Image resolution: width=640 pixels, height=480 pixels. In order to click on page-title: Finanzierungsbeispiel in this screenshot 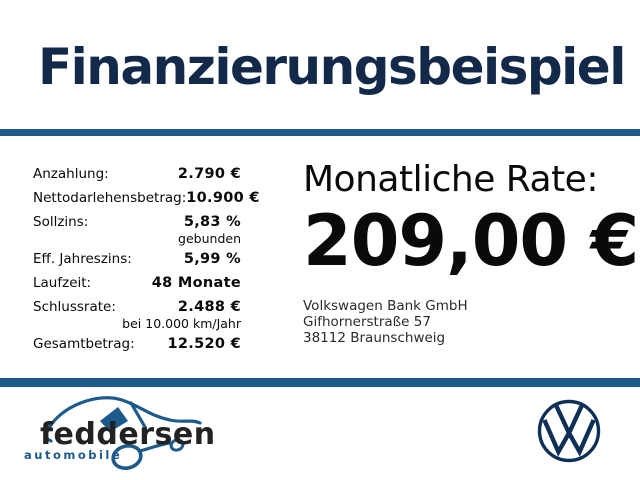, I will do `click(332, 67)`.